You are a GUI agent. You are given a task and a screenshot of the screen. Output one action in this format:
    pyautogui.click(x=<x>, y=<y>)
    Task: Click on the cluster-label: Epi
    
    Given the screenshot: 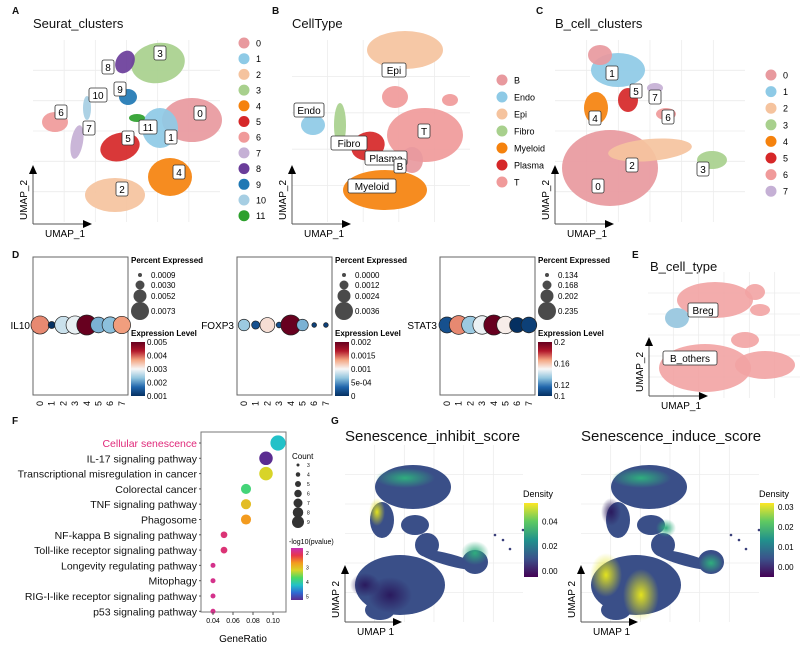 What is the action you would take?
    pyautogui.click(x=394, y=71)
    